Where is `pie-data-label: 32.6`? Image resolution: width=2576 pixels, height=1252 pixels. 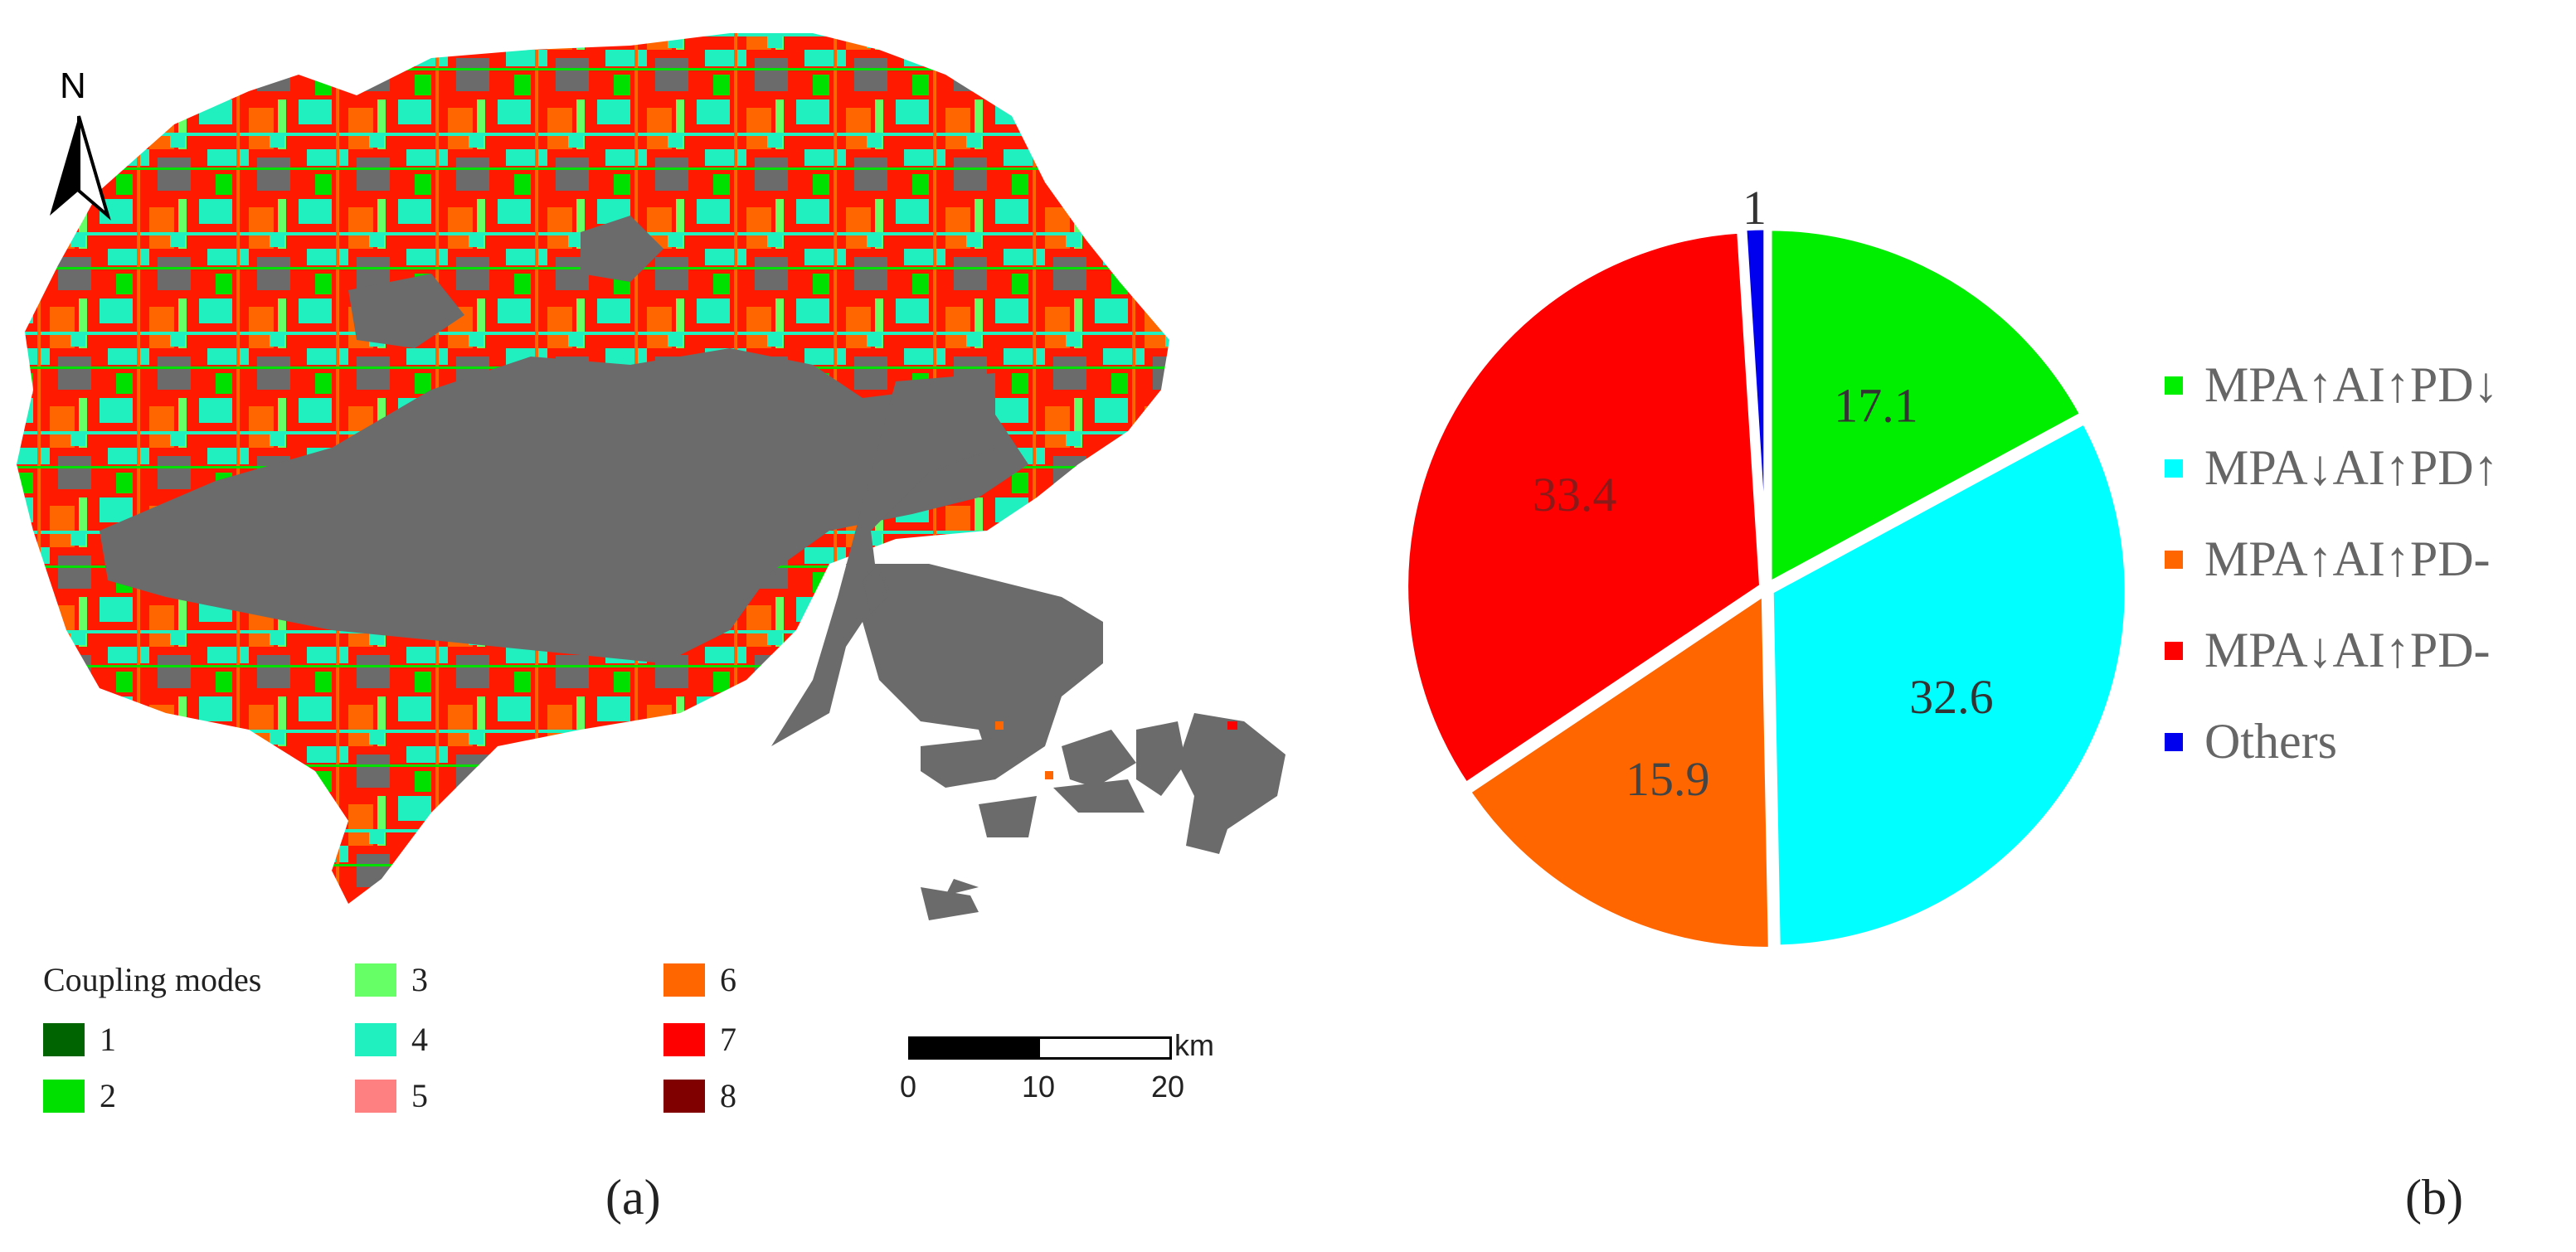 pie-data-label: 32.6 is located at coordinates (1951, 697).